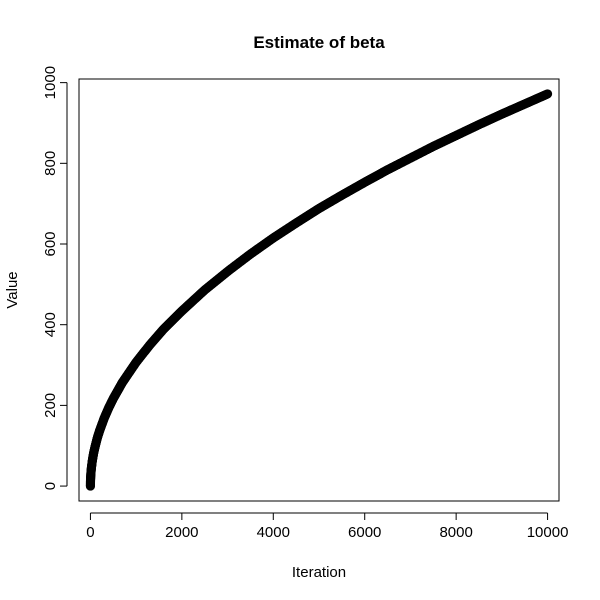 Image resolution: width=600 pixels, height=600 pixels. Describe the element at coordinates (50, 243) in the screenshot. I see `y-tick-label: 600` at that location.